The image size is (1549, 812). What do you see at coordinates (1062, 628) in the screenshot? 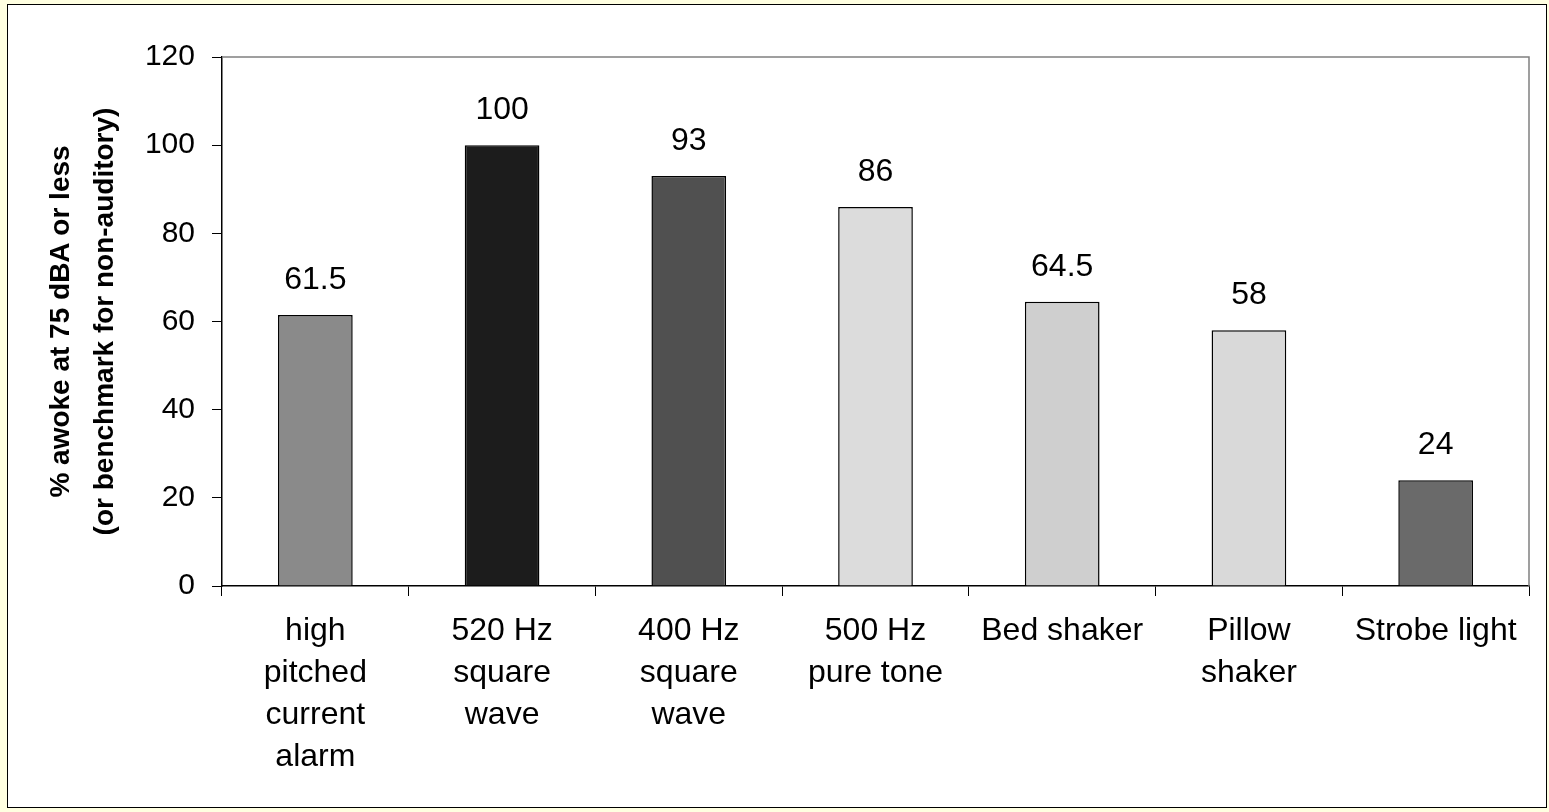
I see `x-tick-label: Bed shaker` at bounding box center [1062, 628].